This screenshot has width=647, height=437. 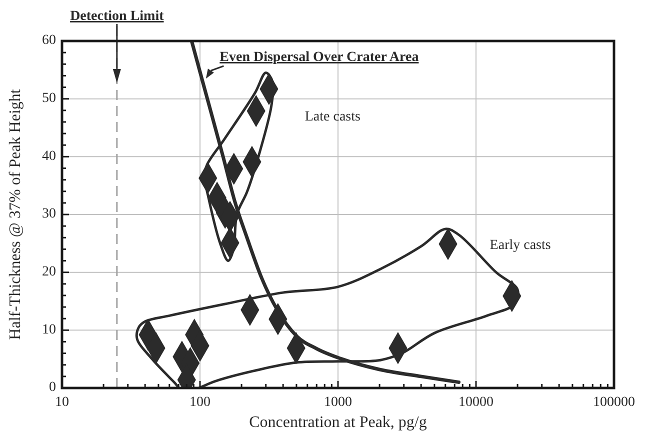 I want to click on y-tick-label: 60, so click(x=49, y=40).